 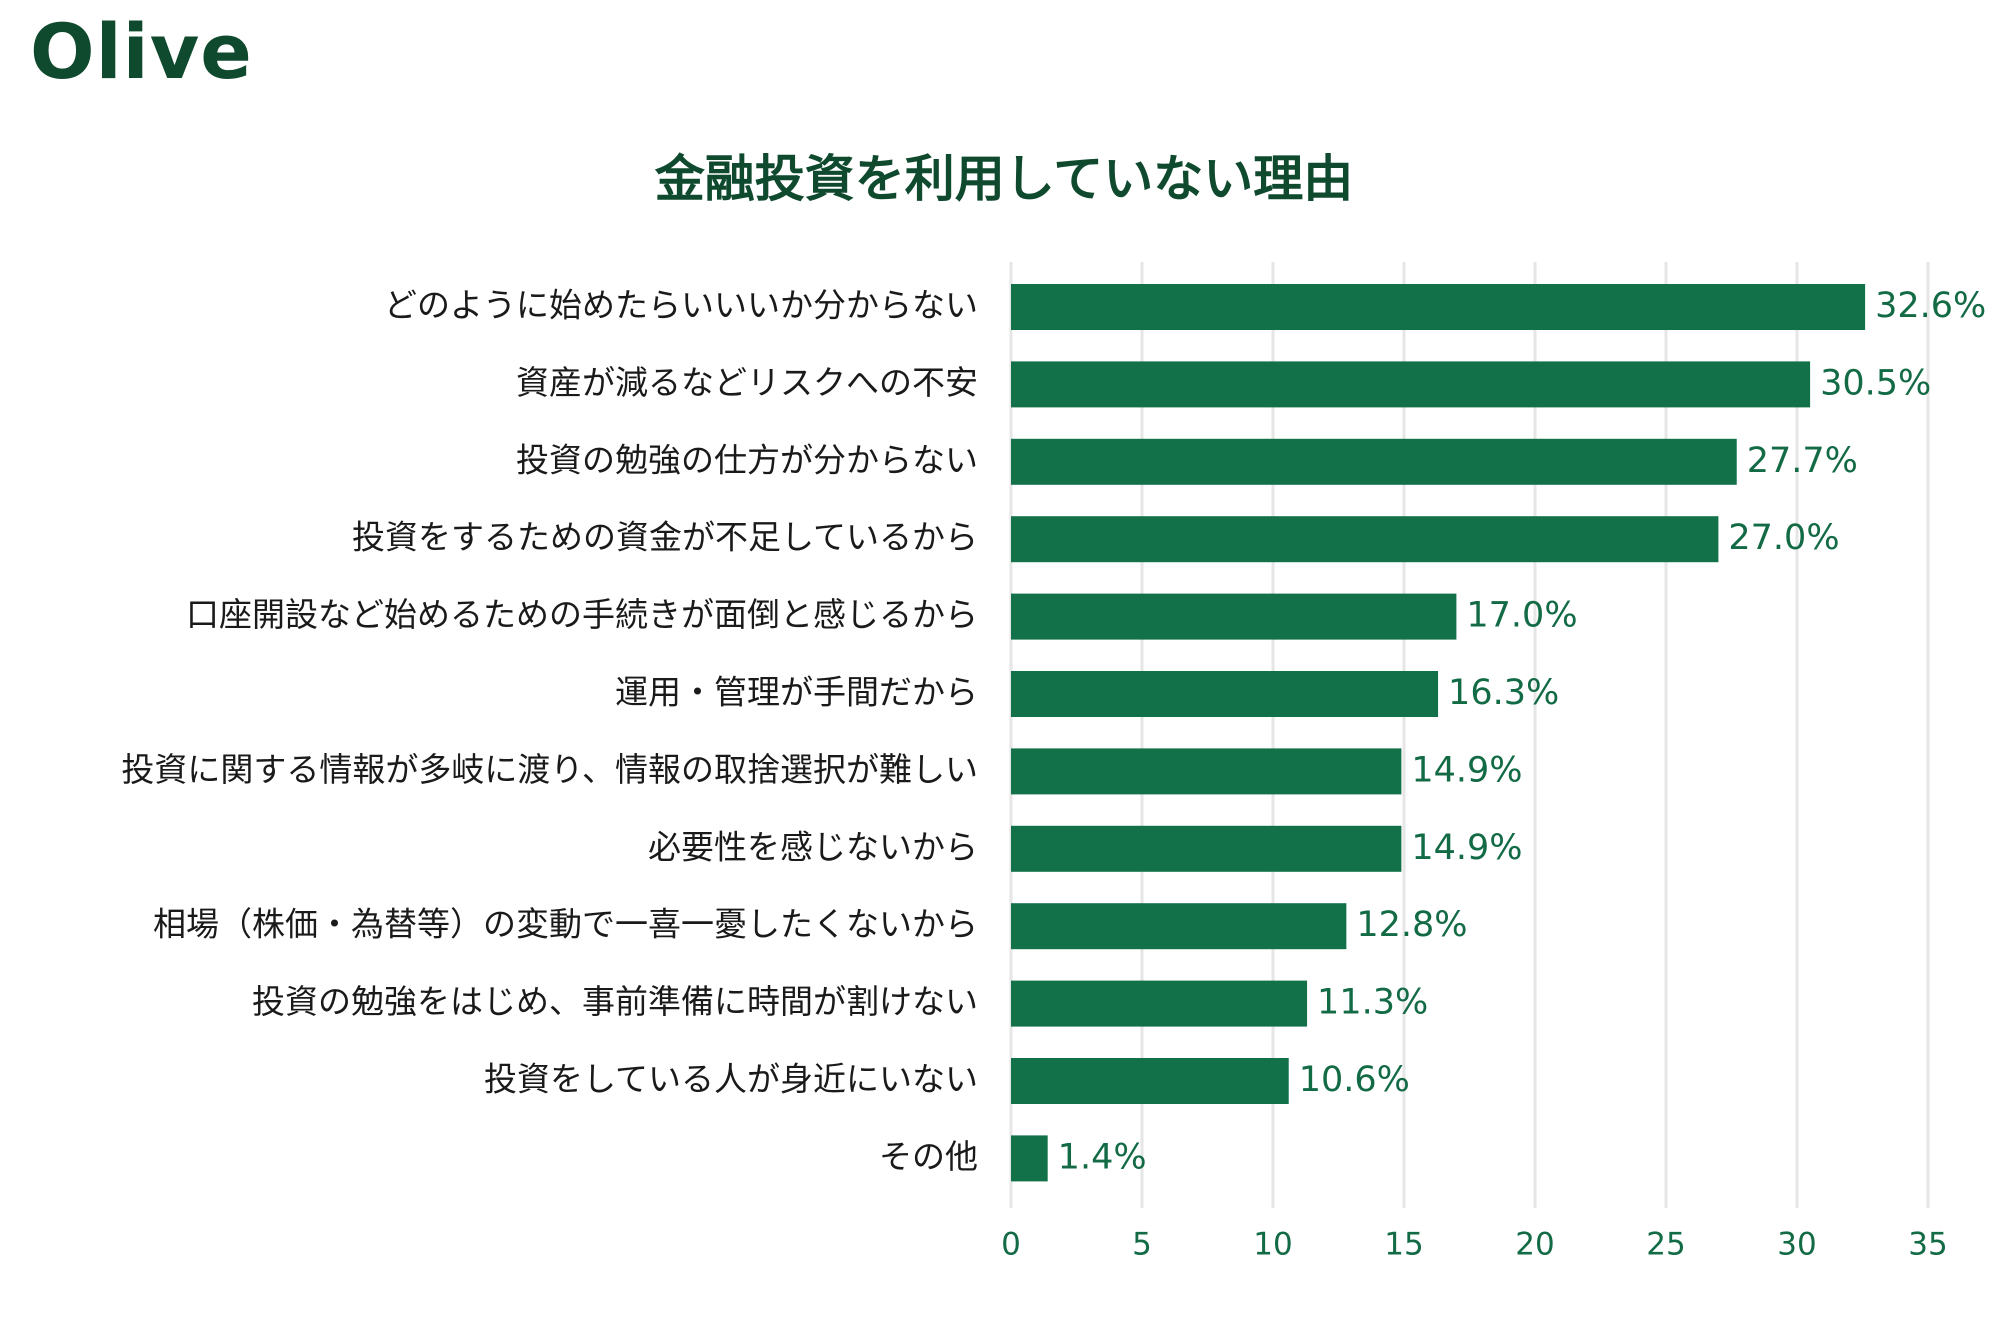 I want to click on category-label: 投資の勉強の仕方が分からない, so click(x=747, y=459).